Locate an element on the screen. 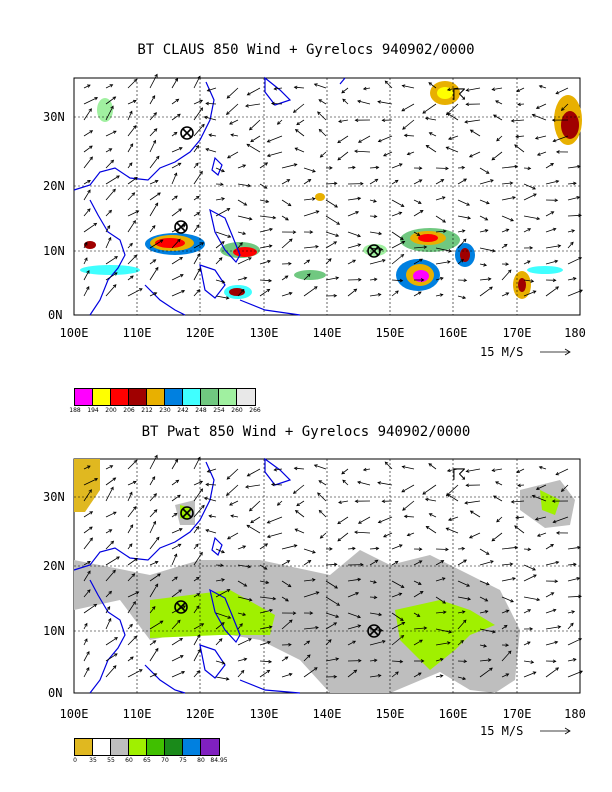 The height and width of the screenshot is (792, 612). legend-label: 248 is located at coordinates (201, 410).